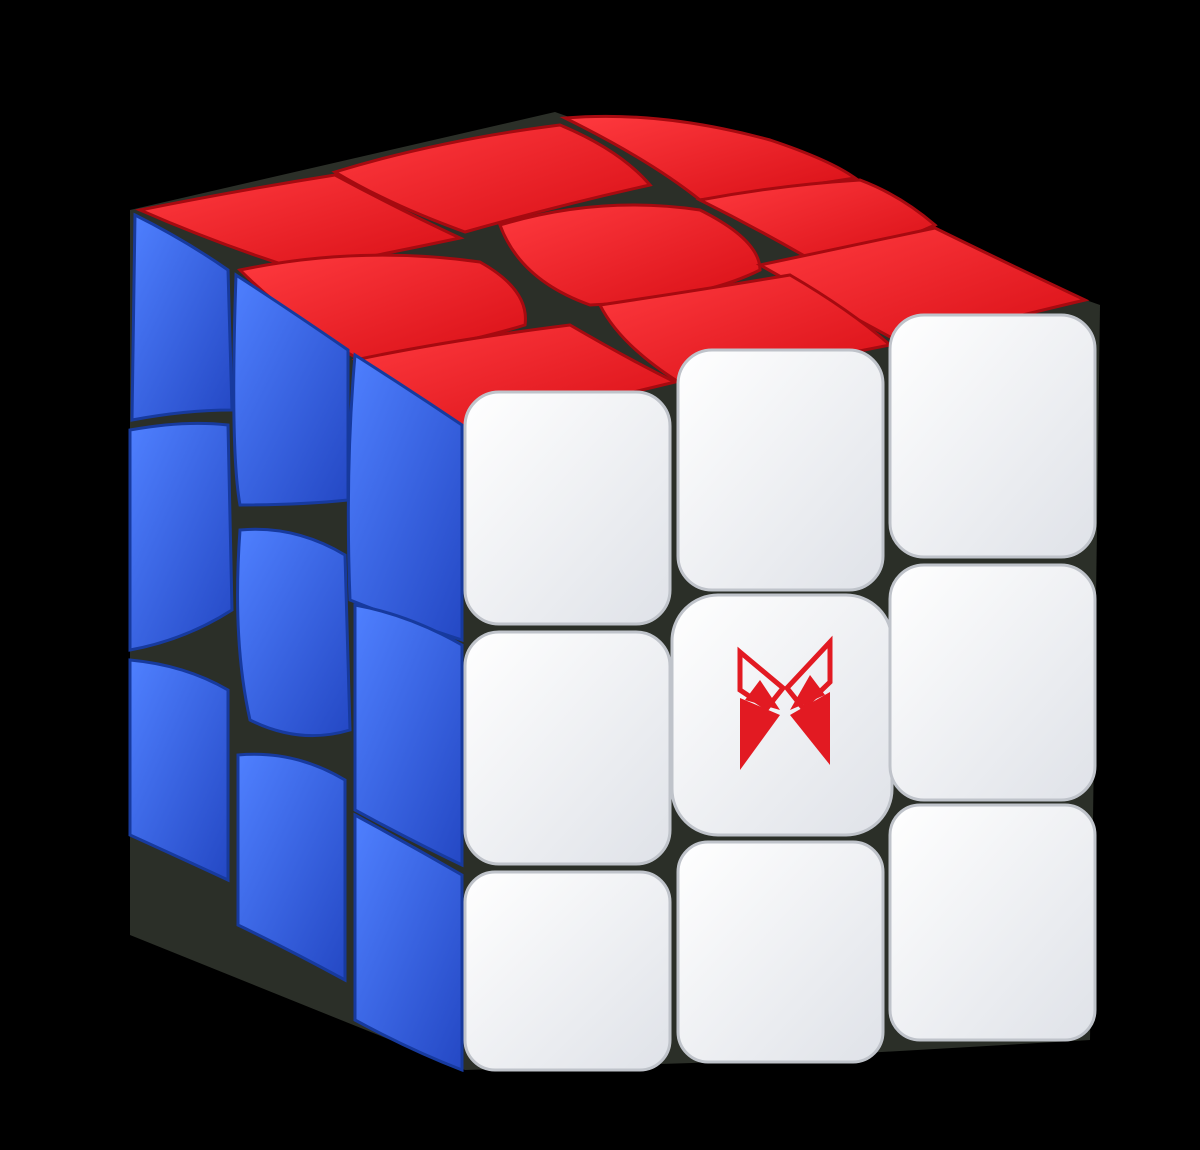 This screenshot has height=1150, width=1200. What do you see at coordinates (762, 679) in the screenshot?
I see `logo-wing-upper-left` at bounding box center [762, 679].